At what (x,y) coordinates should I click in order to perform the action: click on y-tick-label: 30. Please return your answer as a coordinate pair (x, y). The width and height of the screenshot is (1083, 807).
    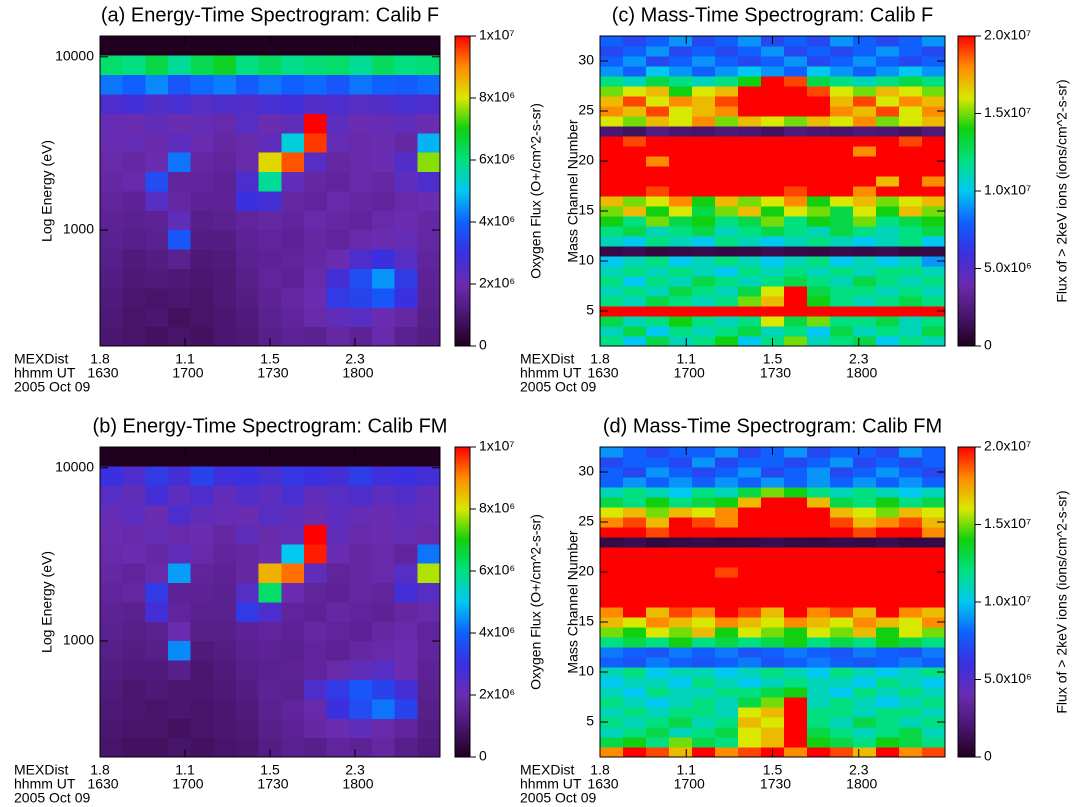
    Looking at the image, I should click on (586, 60).